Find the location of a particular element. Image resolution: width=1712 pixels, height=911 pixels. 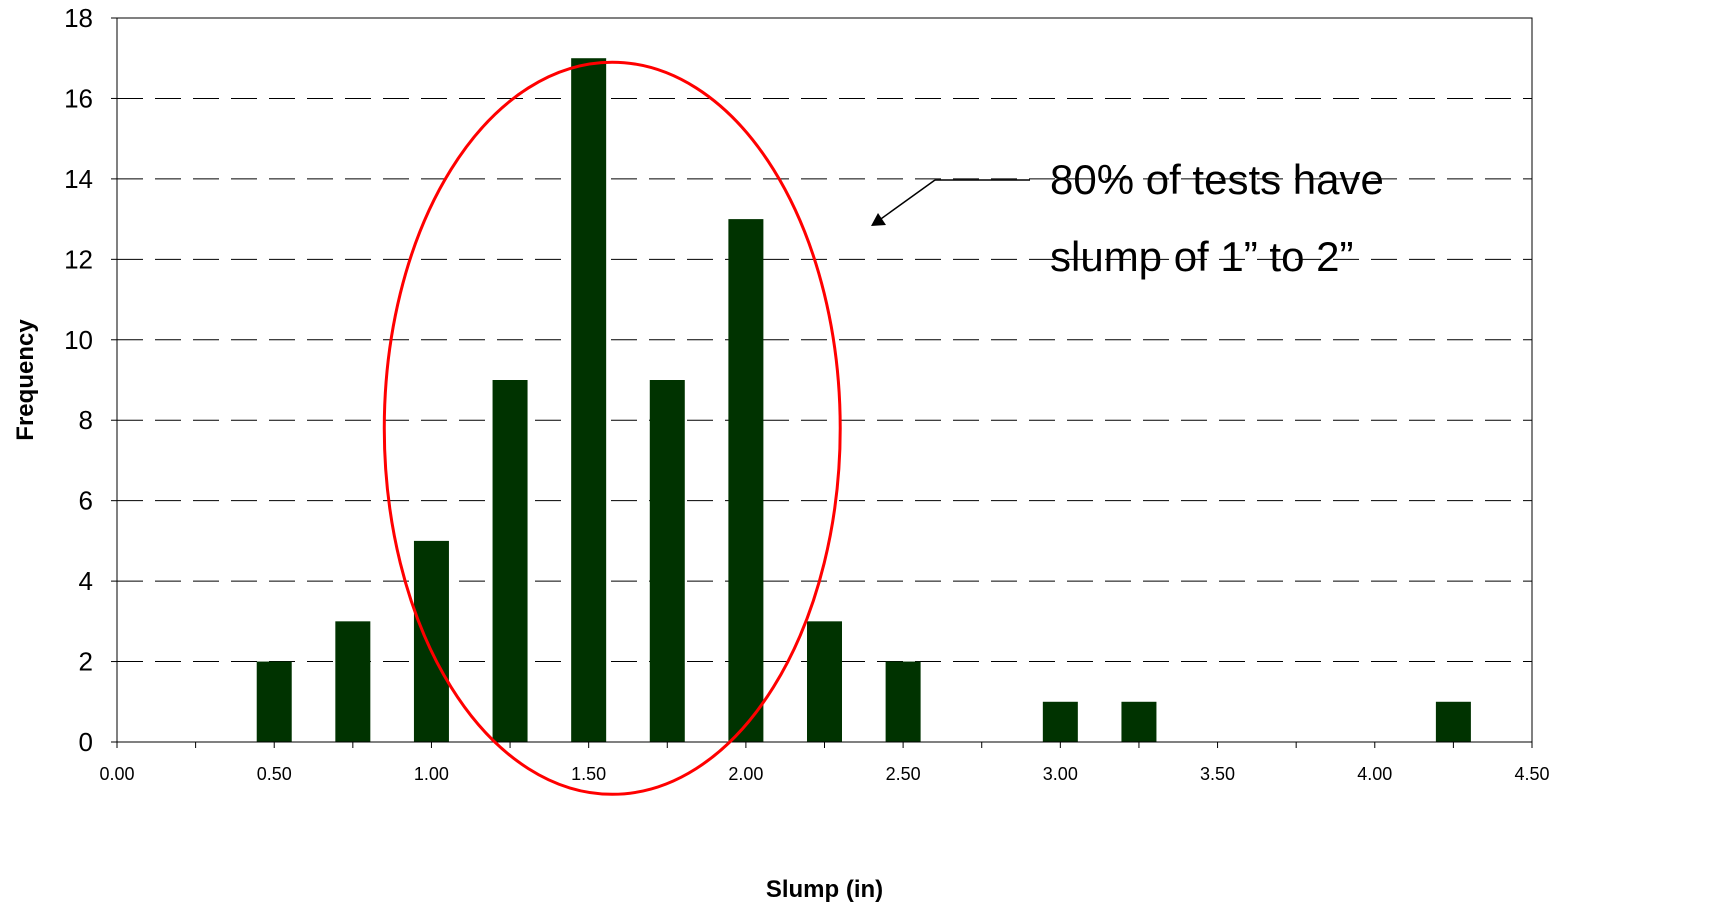

y-tick-labels: 0 2 4 6 8 10 12 14 16 18 is located at coordinates (90, 380).